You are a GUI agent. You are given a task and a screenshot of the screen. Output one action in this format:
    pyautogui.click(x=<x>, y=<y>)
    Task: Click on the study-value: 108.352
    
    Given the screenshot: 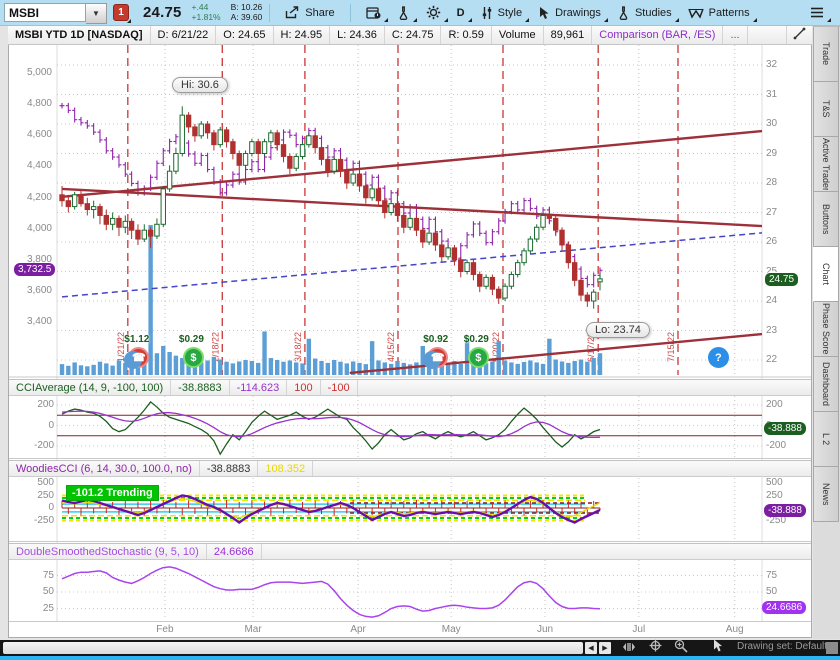 What is the action you would take?
    pyautogui.click(x=286, y=468)
    